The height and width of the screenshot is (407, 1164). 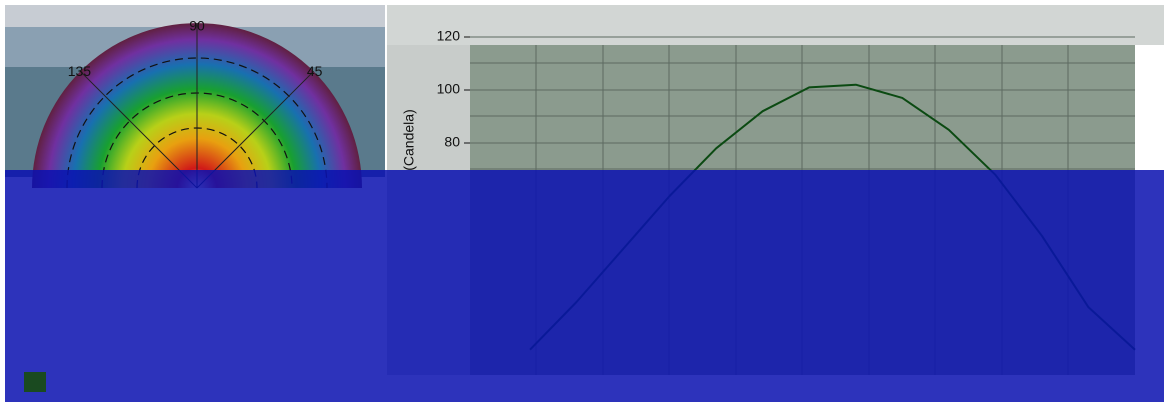 What do you see at coordinates (80, 71) in the screenshot?
I see `angle-label: 135` at bounding box center [80, 71].